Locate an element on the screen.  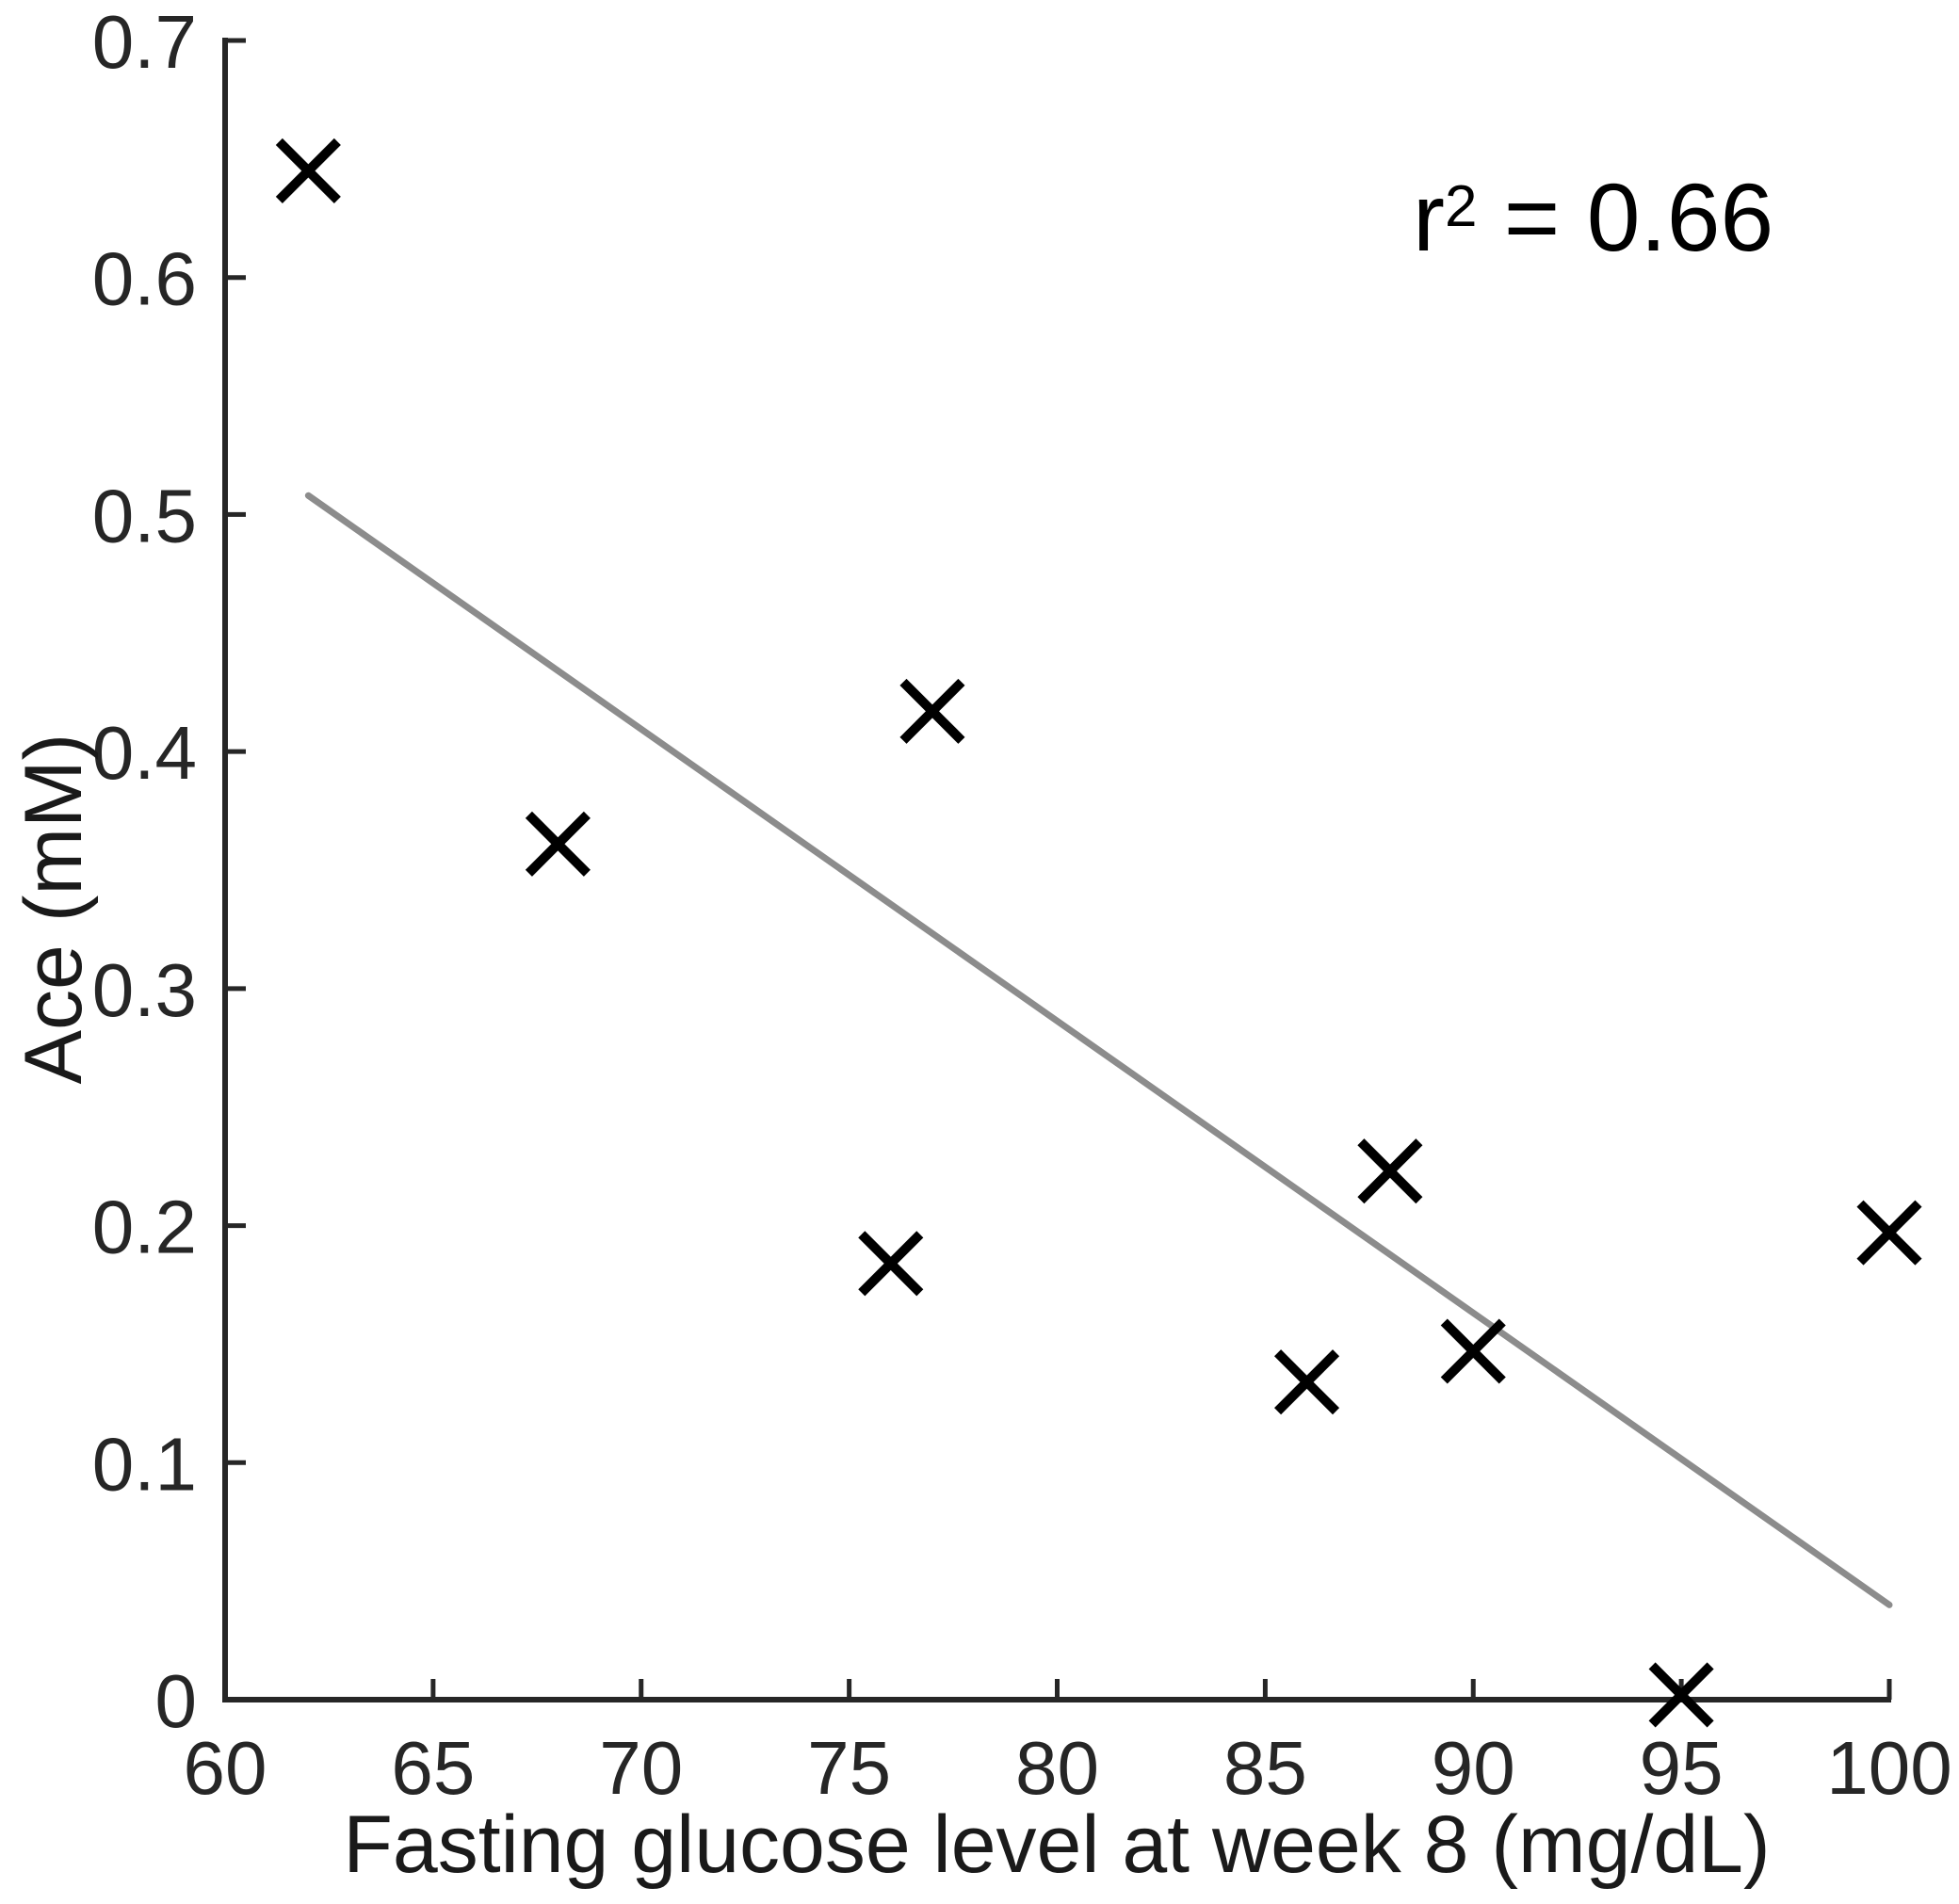
x-tick-label: 100 is located at coordinates (1888, 1768).